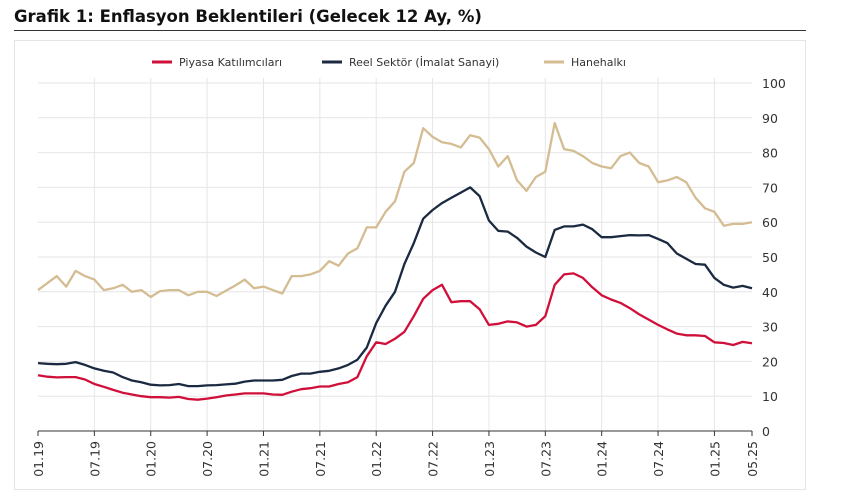 This screenshot has height=499, width=850. Describe the element at coordinates (263, 459) in the screenshot. I see `x-tick-label: 01.21` at that location.